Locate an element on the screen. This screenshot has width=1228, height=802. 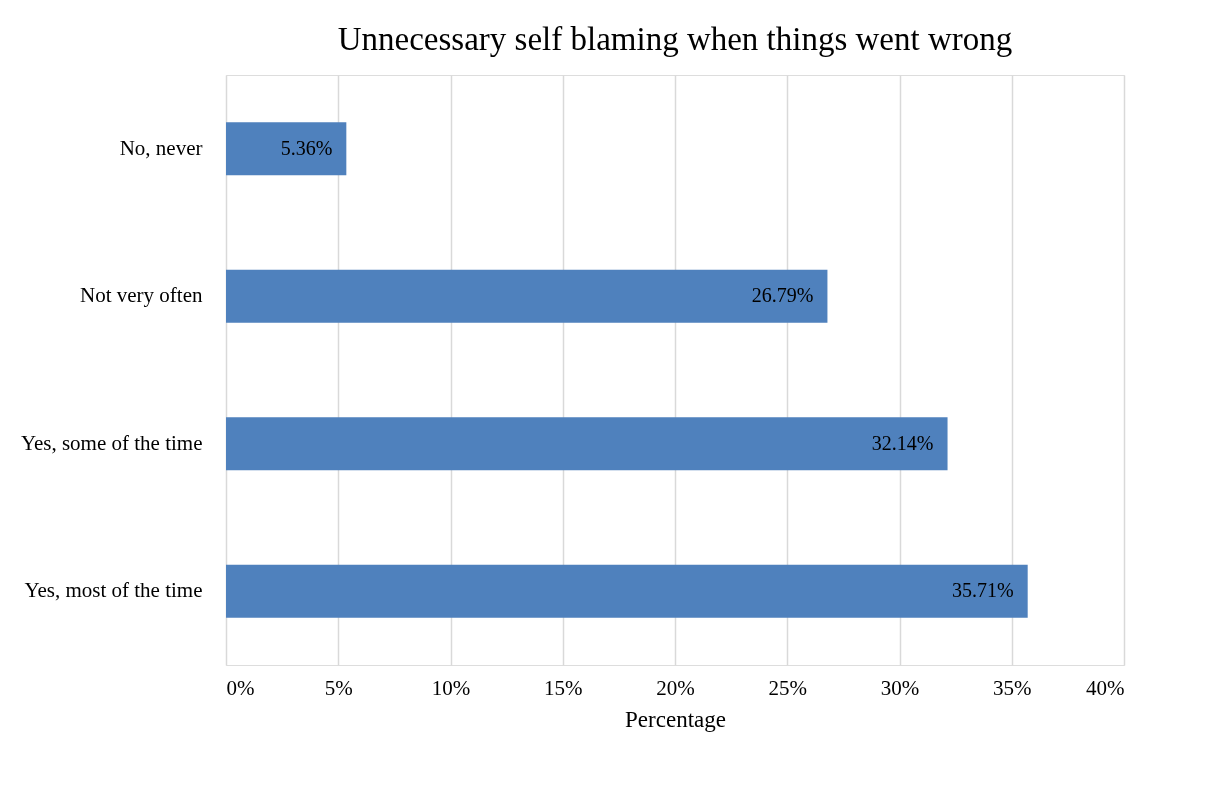
x-tick-label: 0% is located at coordinates (240, 687).